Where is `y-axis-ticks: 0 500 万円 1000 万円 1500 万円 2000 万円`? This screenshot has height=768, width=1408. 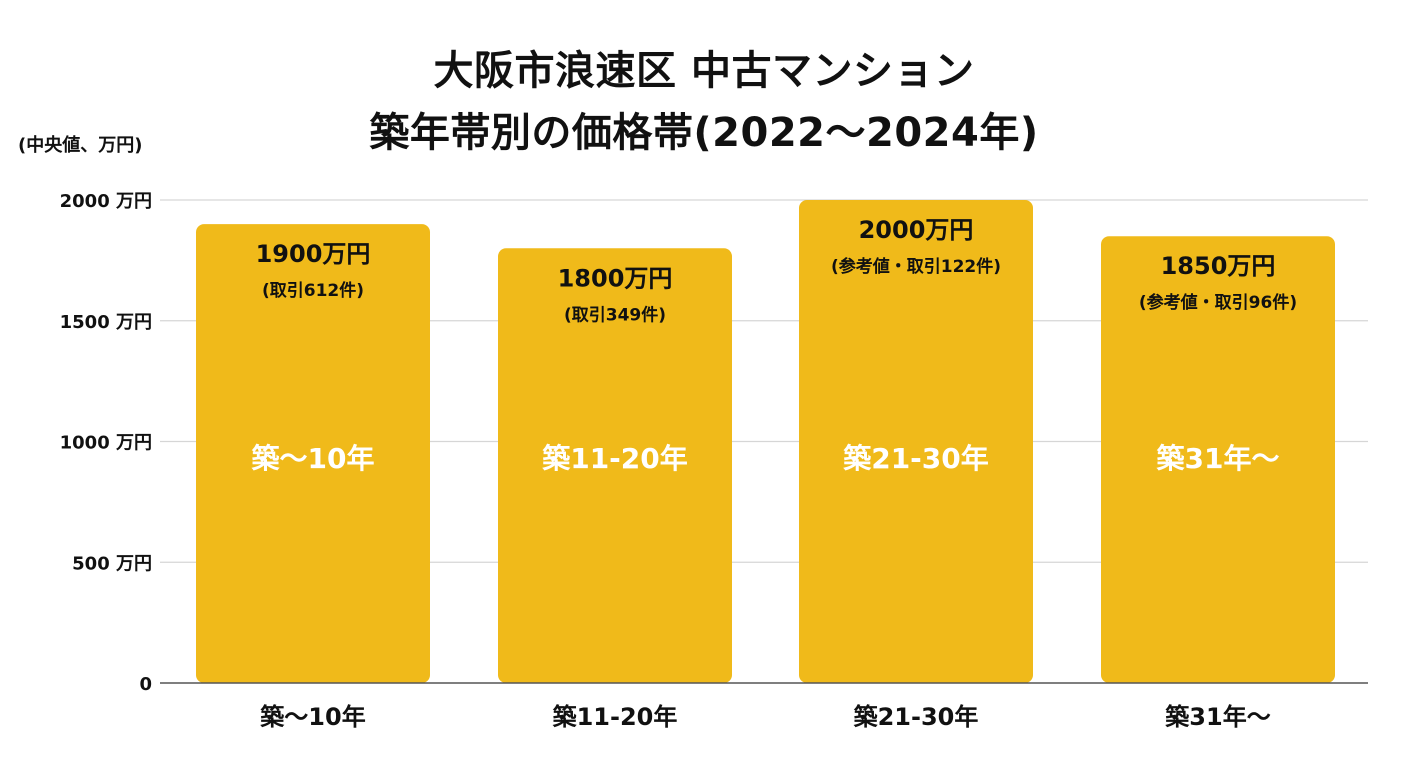 y-axis-ticks: 0 500 万円 1000 万円 1500 万円 2000 万円 is located at coordinates (106, 443).